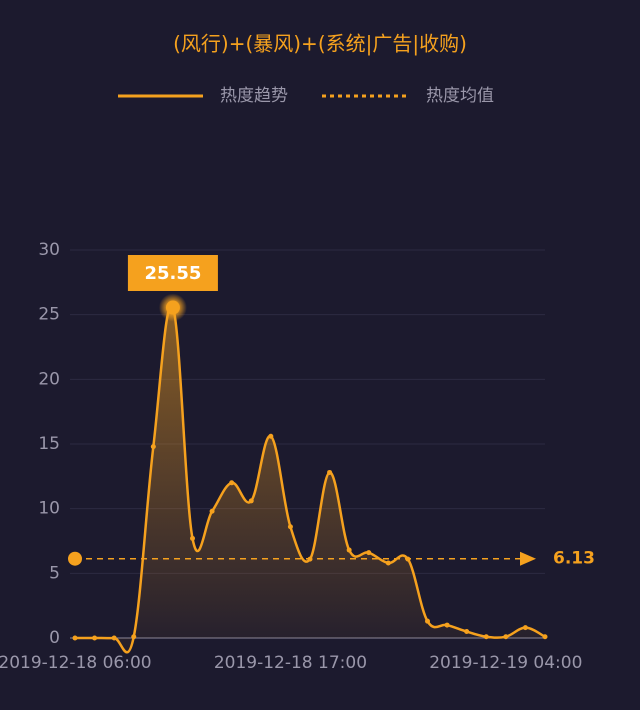 The image size is (640, 710). What do you see at coordinates (320, 44) in the screenshot?
I see `chart-title: (风行)+(暴风)+(系统|广告|收购)` at bounding box center [320, 44].